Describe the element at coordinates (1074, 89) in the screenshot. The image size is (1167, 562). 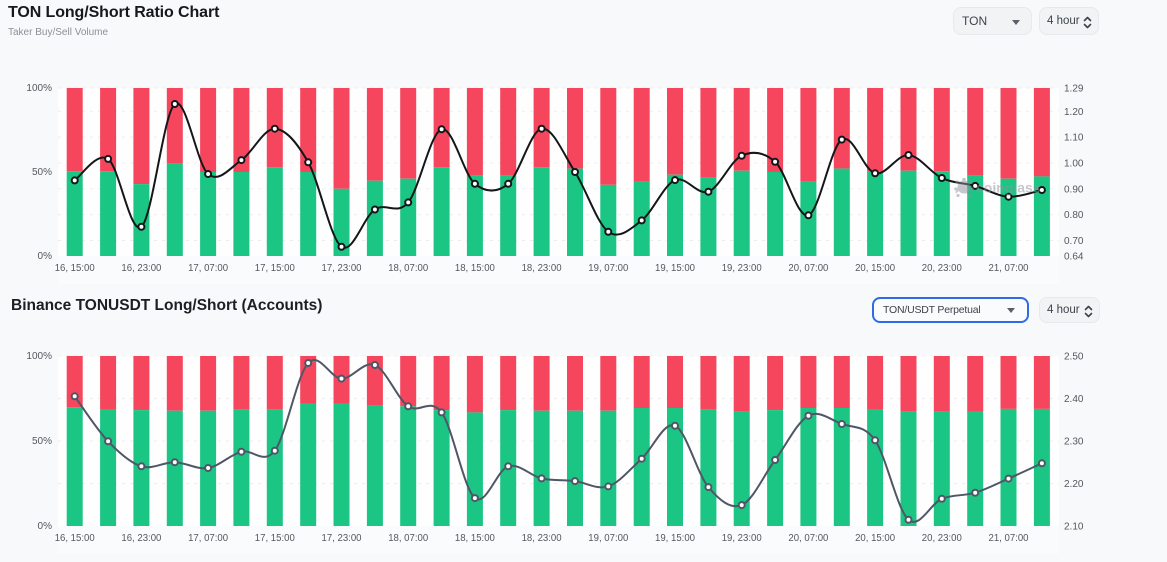
I see `svg-text: 1.29` at that location.